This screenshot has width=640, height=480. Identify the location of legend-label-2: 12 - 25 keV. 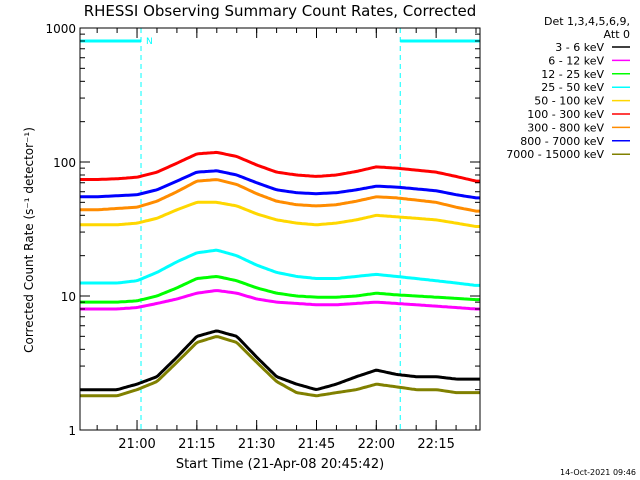
(572, 74).